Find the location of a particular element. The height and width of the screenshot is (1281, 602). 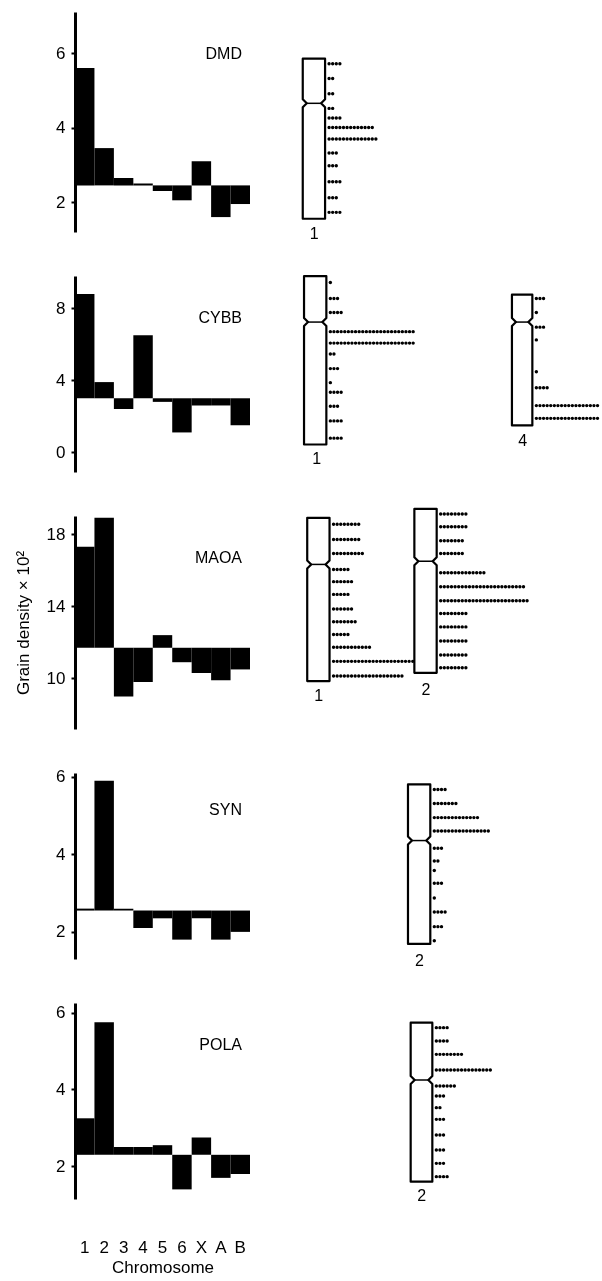

x-axis-title: Chromosome is located at coordinates (163, 1267).